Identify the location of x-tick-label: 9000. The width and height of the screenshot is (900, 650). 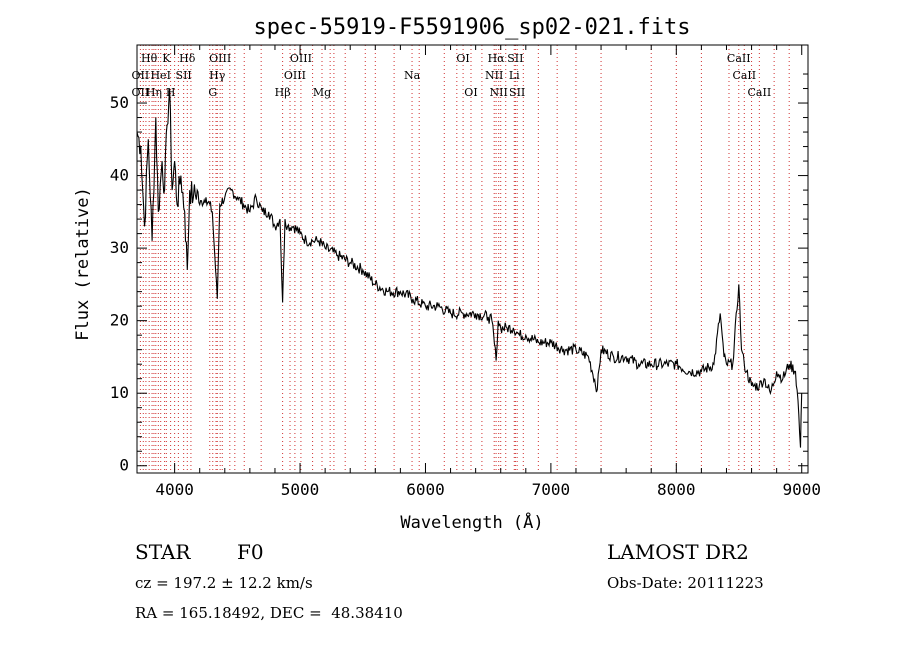
(801, 489).